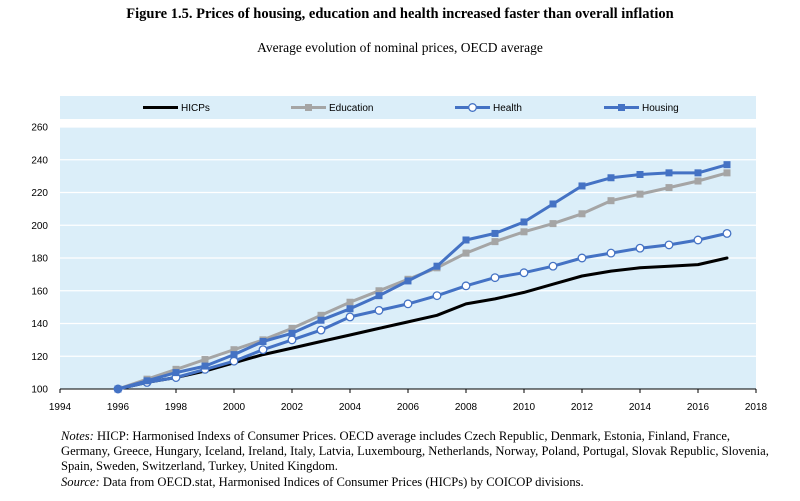 This screenshot has width=800, height=501. I want to click on x-tick-label: 2002, so click(292, 407).